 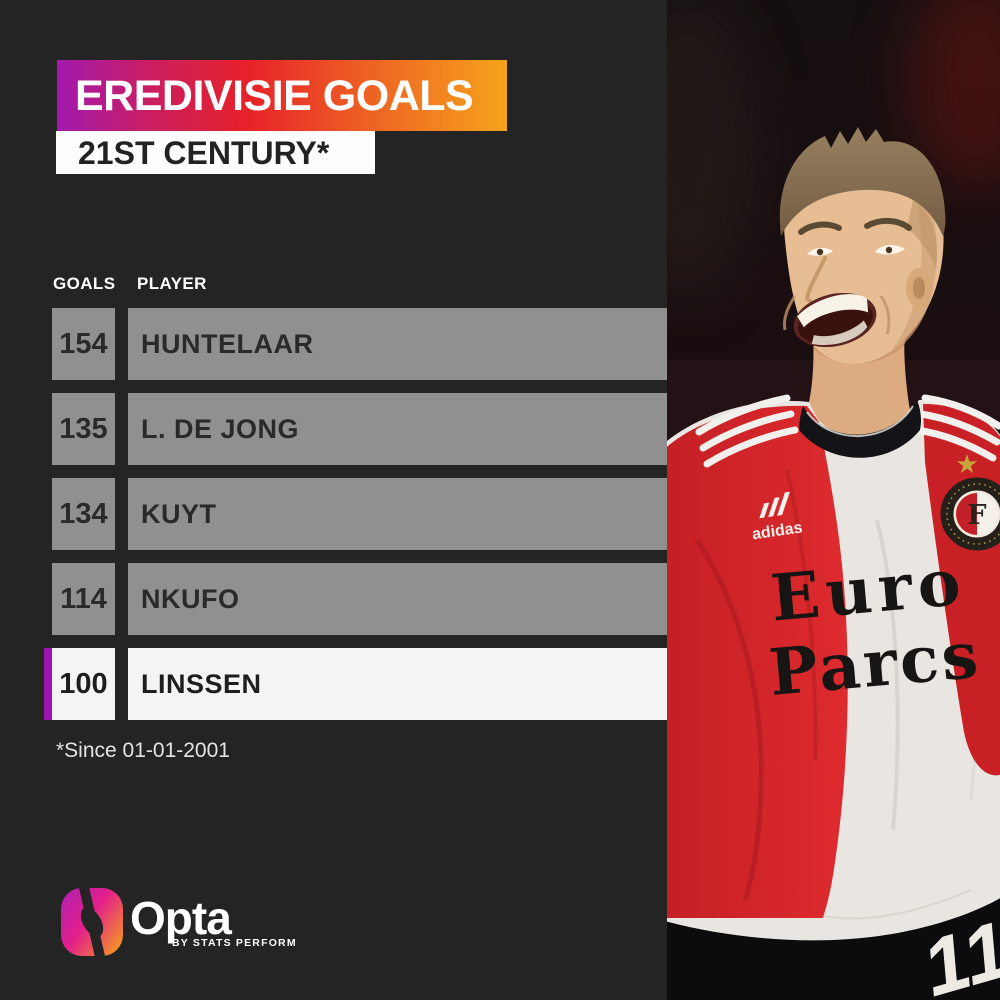 I want to click on row-player: KUYT, so click(x=397, y=514).